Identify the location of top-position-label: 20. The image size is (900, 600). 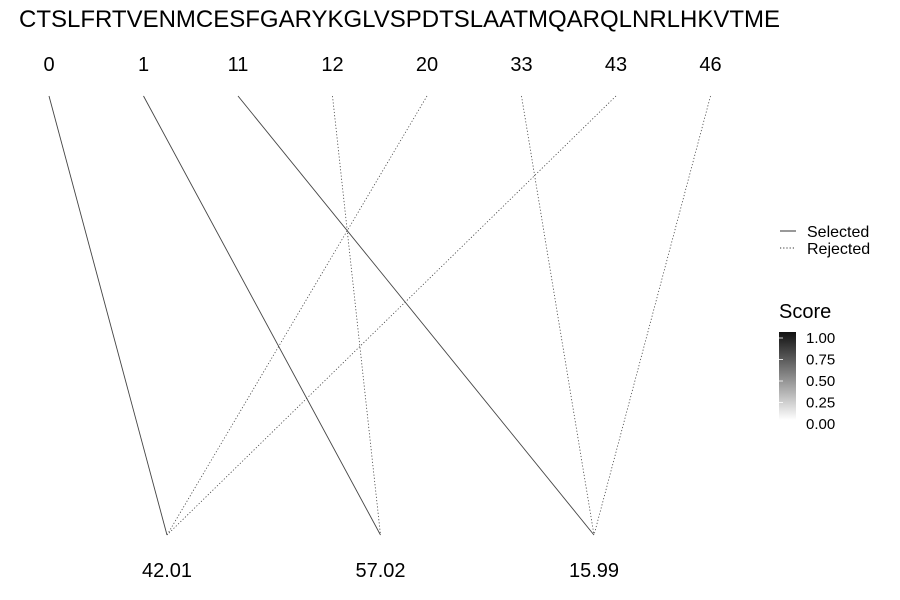
(427, 65).